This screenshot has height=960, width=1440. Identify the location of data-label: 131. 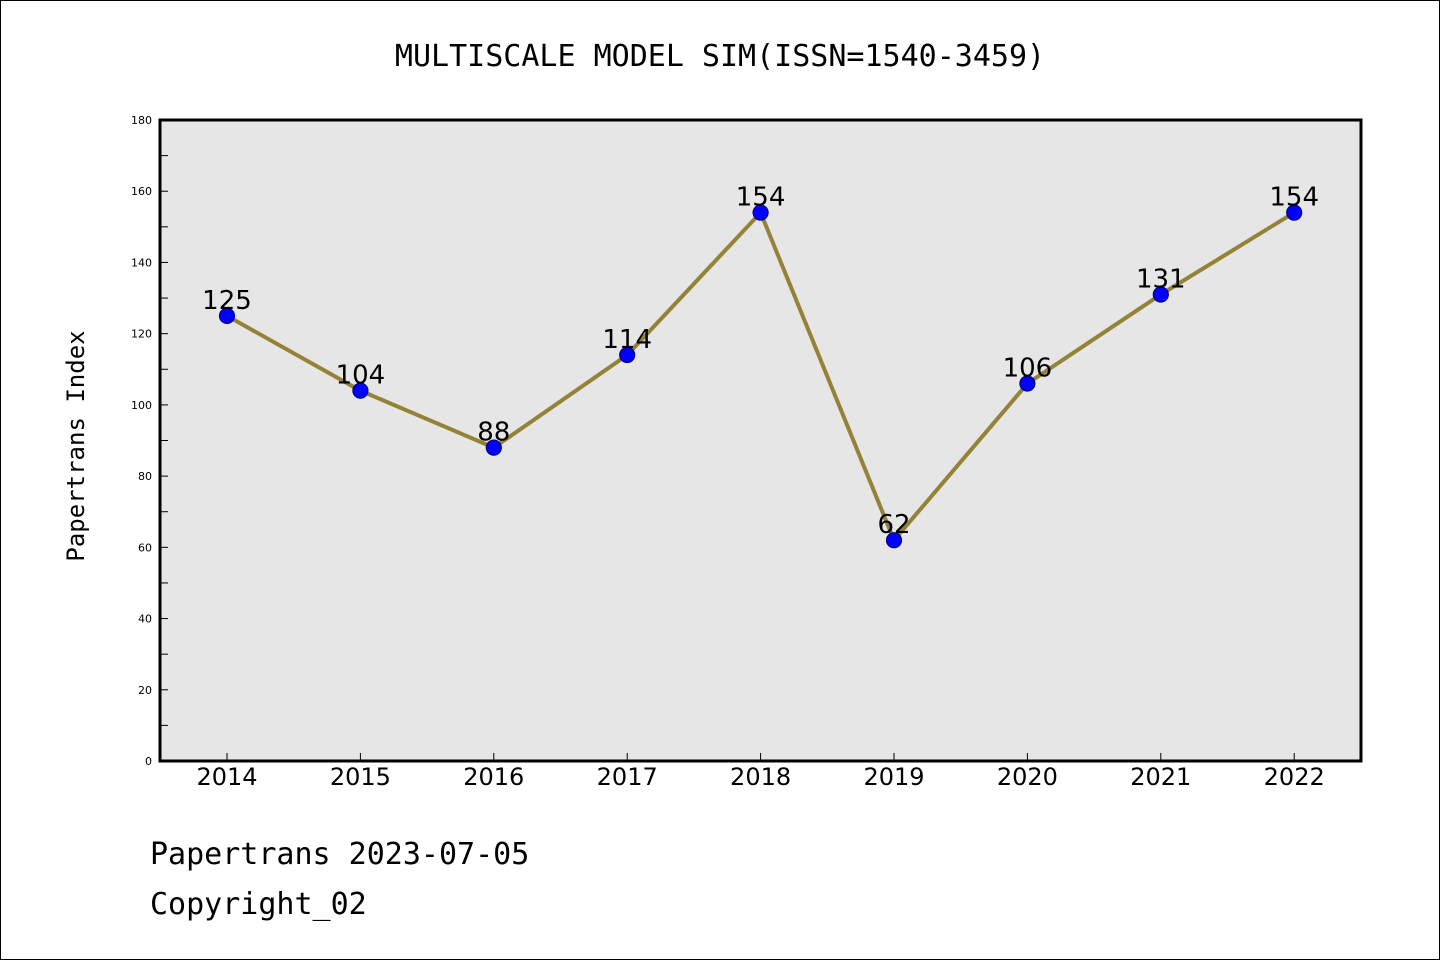
(1161, 279).